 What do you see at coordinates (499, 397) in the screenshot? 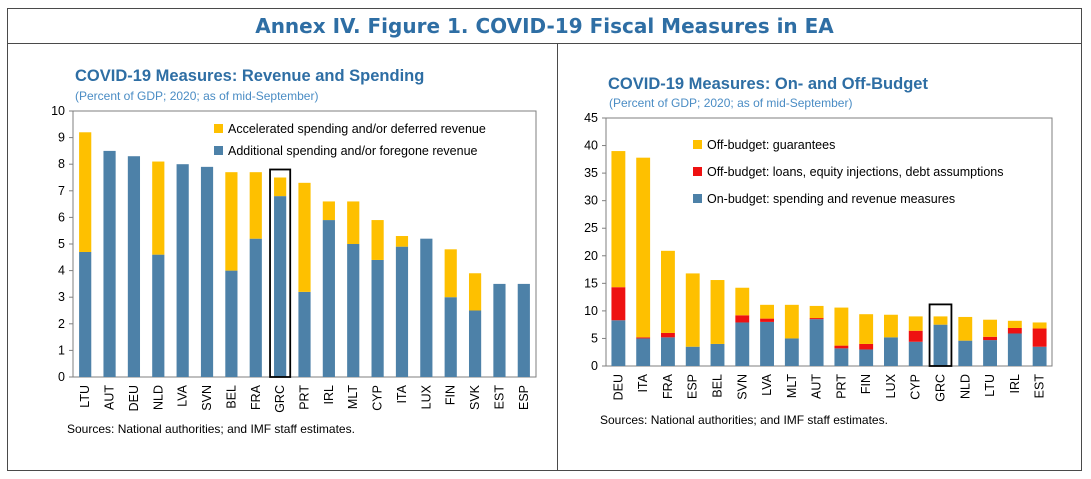
I see `c1-x-tick-label: EST` at bounding box center [499, 397].